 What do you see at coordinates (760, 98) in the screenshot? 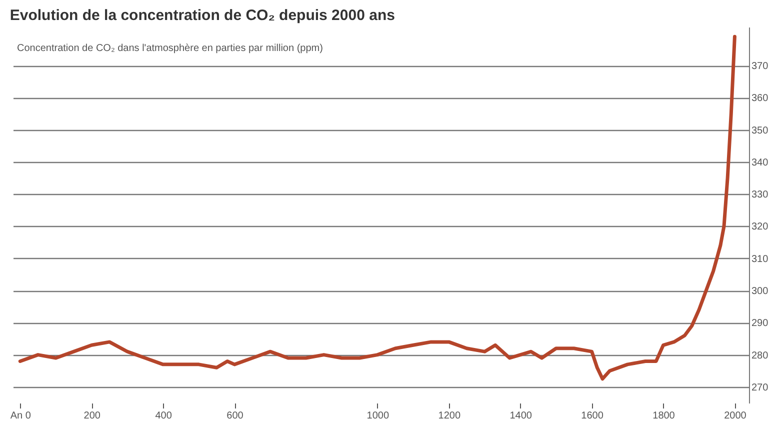
I see `y-tick-label: 360` at bounding box center [760, 98].